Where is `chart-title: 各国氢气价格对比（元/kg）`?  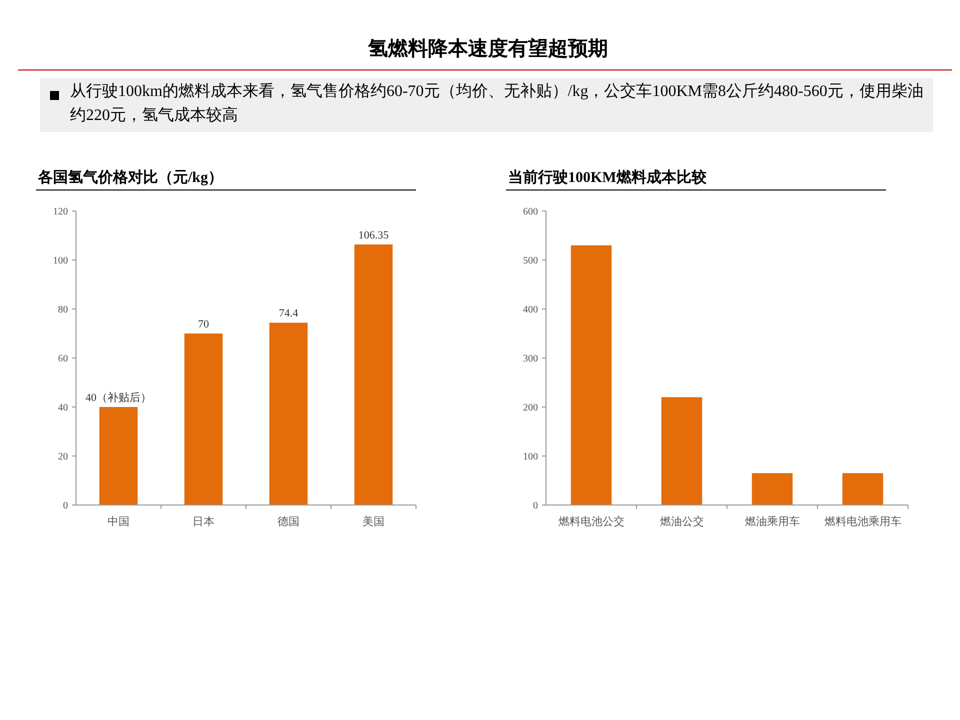 chart-title: 各国氢气价格对比（元/kg） is located at coordinates (130, 177).